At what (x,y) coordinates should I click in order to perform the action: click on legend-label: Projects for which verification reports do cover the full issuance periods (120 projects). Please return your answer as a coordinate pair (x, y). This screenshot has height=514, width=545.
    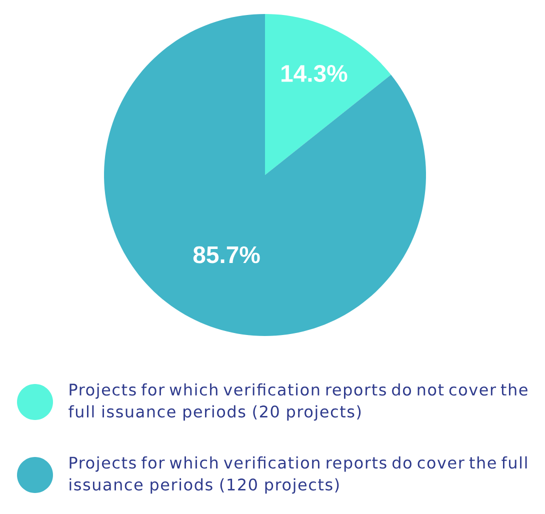
    Looking at the image, I should click on (298, 475).